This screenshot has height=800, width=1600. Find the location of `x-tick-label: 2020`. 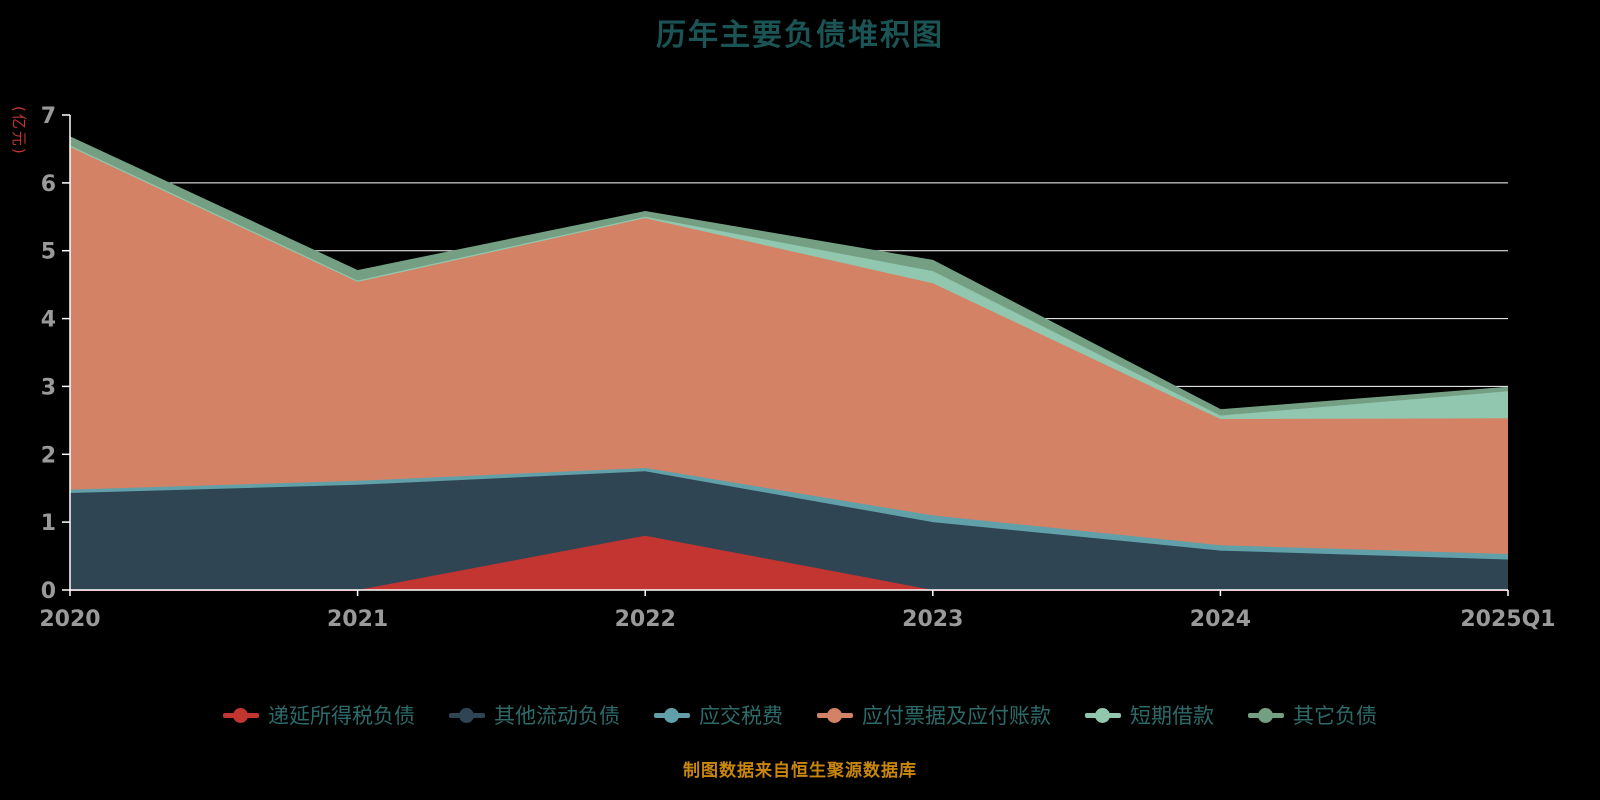

x-tick-label: 2020 is located at coordinates (69, 619).